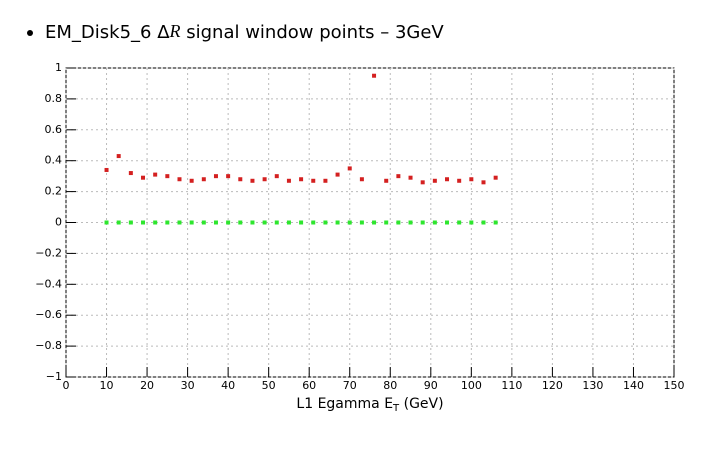 This screenshot has height=450, width=720. What do you see at coordinates (511, 385) in the screenshot?
I see `x-tick-label: 110` at bounding box center [511, 385].